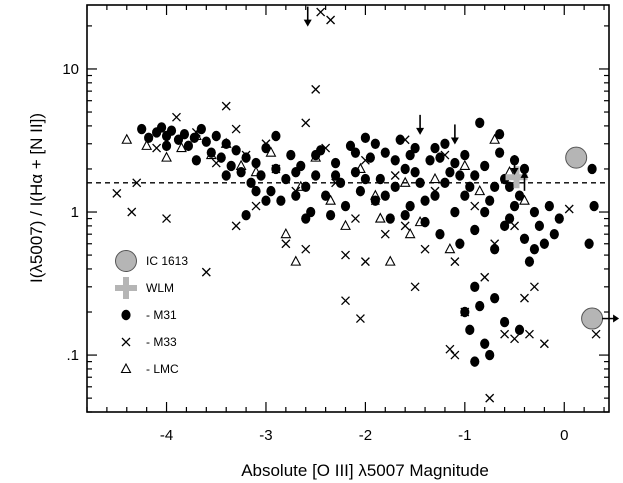 The width and height of the screenshot is (623, 483). I want to click on y-tick-label: .1, so click(72, 355).